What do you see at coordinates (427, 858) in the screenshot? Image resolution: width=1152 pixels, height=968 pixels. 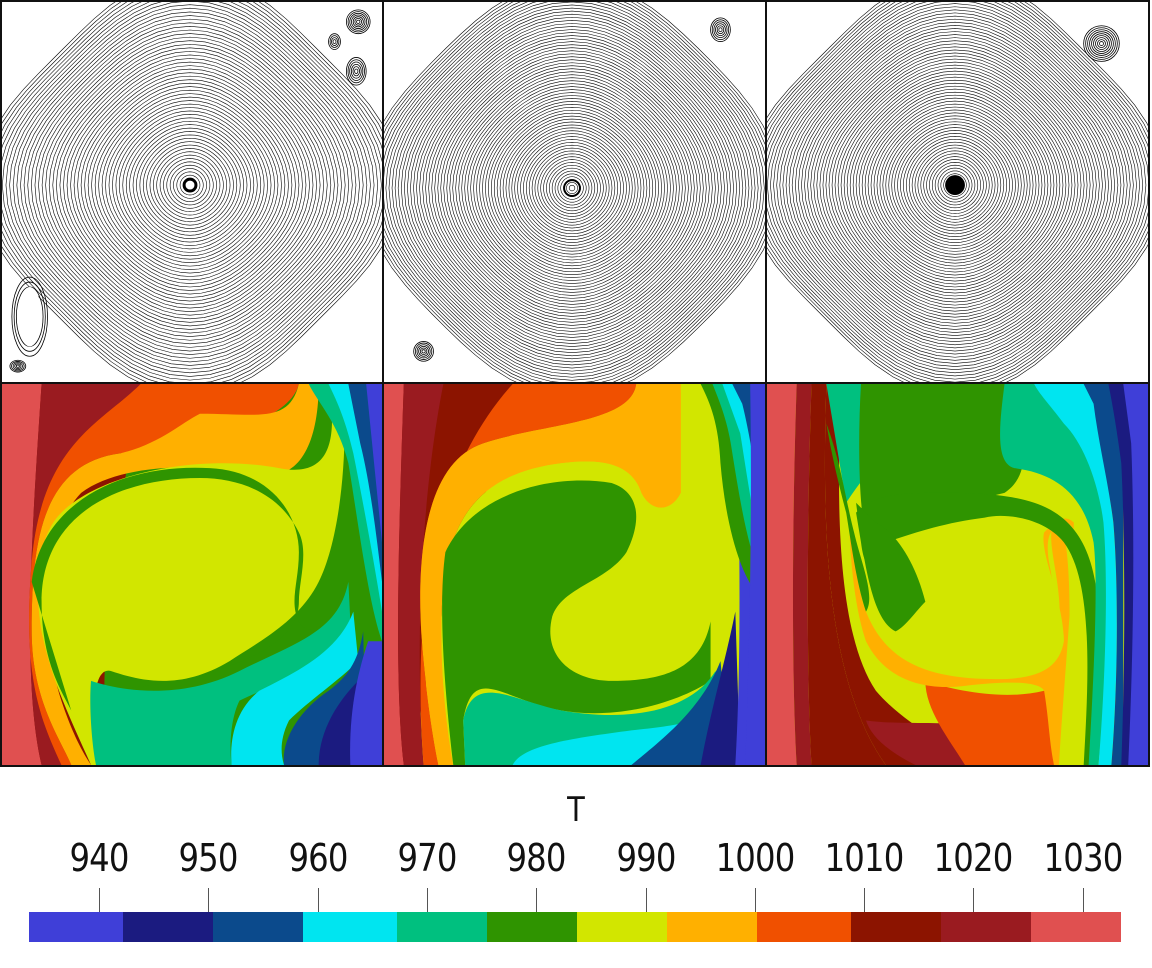 I see `colorbar-tick-label: 970` at bounding box center [427, 858].